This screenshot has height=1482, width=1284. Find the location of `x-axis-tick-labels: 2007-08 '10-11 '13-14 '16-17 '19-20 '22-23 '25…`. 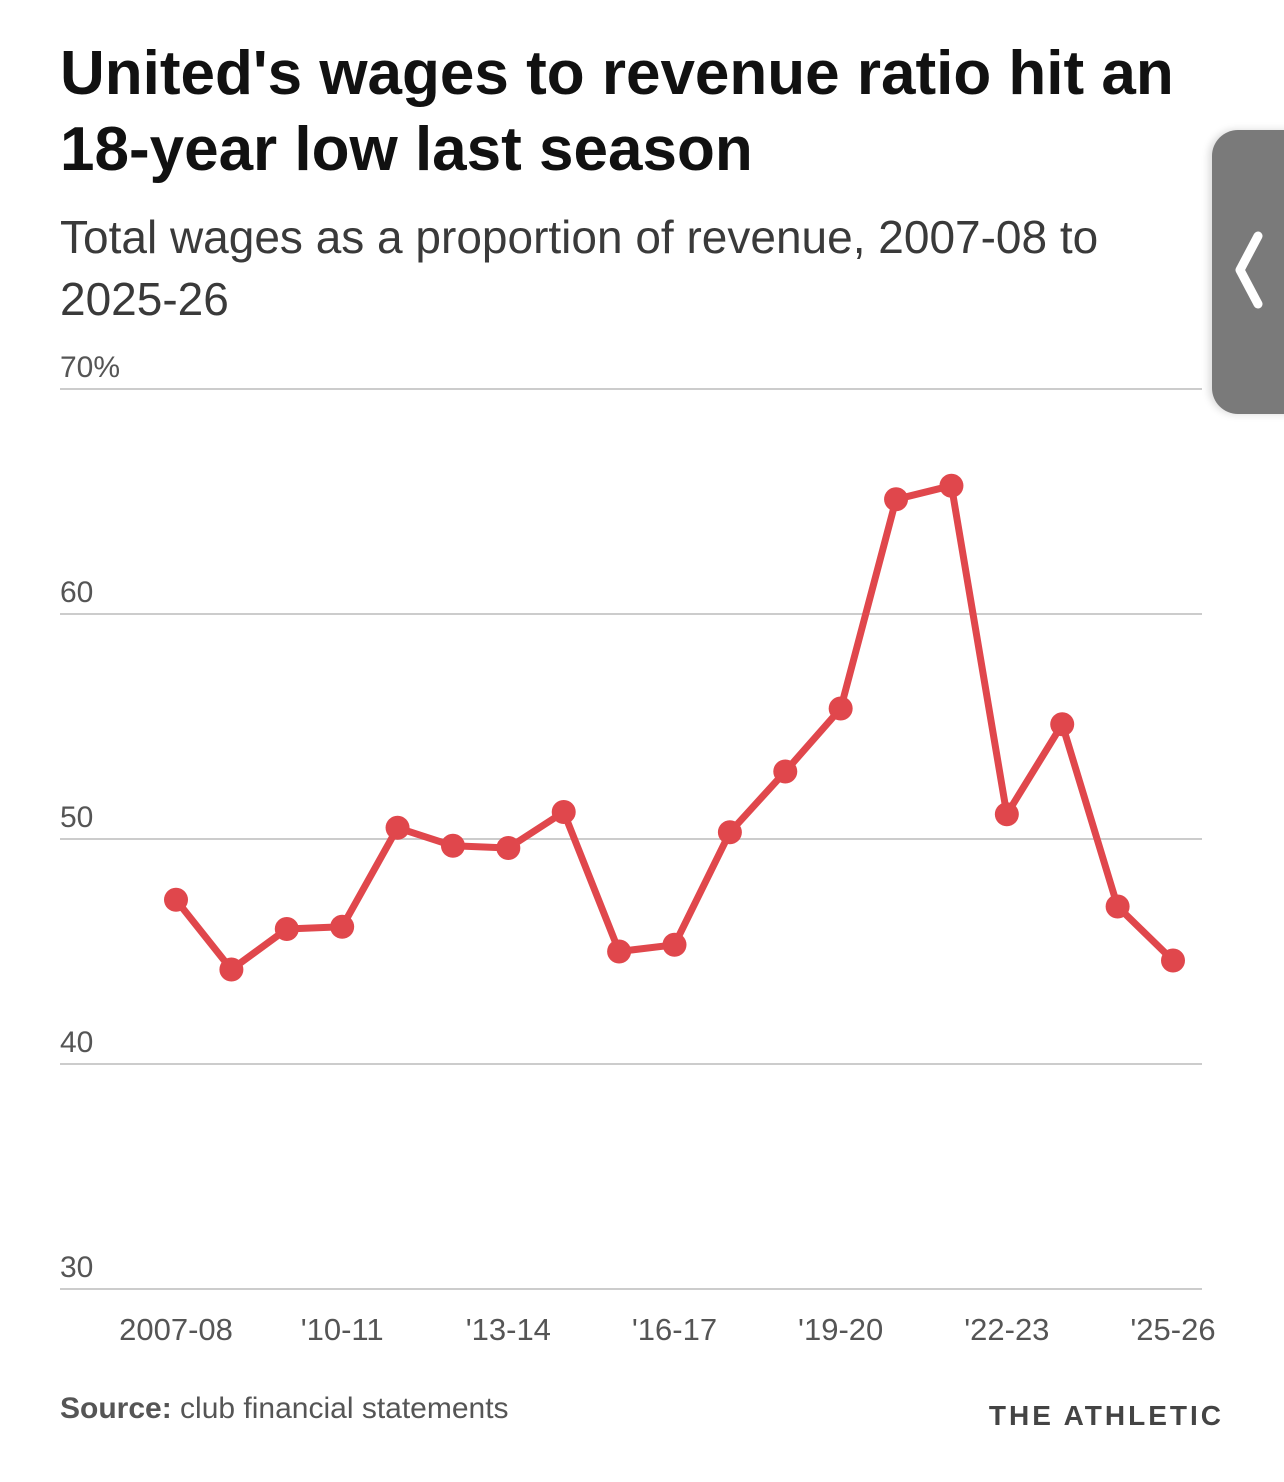

x-axis-tick-labels: 2007-08 '10-11 '13-14 '16-17 '19-20 '22-23 '25… is located at coordinates (667, 1329).